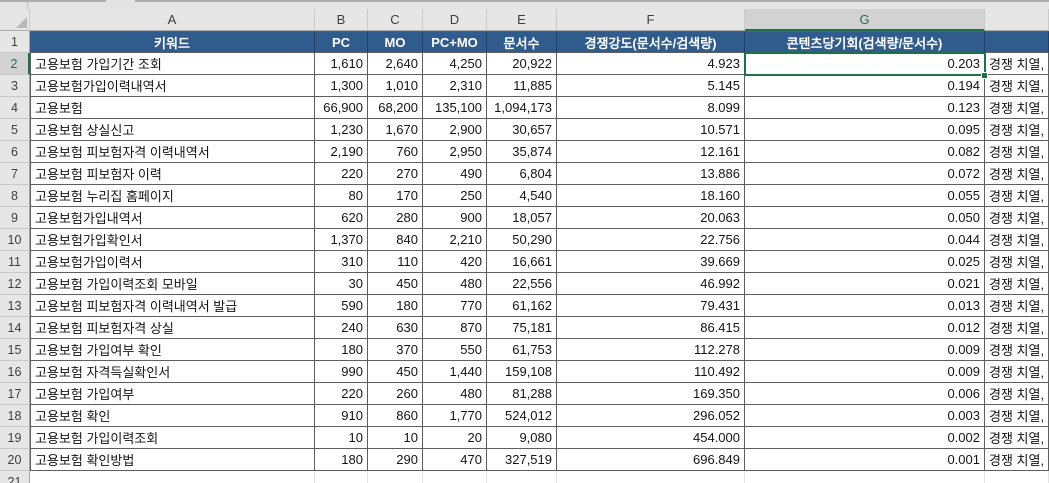 The height and width of the screenshot is (483, 1049). What do you see at coordinates (172, 284) in the screenshot?
I see `cell-A12: 고용보험 가입이력조회 모바일` at bounding box center [172, 284].